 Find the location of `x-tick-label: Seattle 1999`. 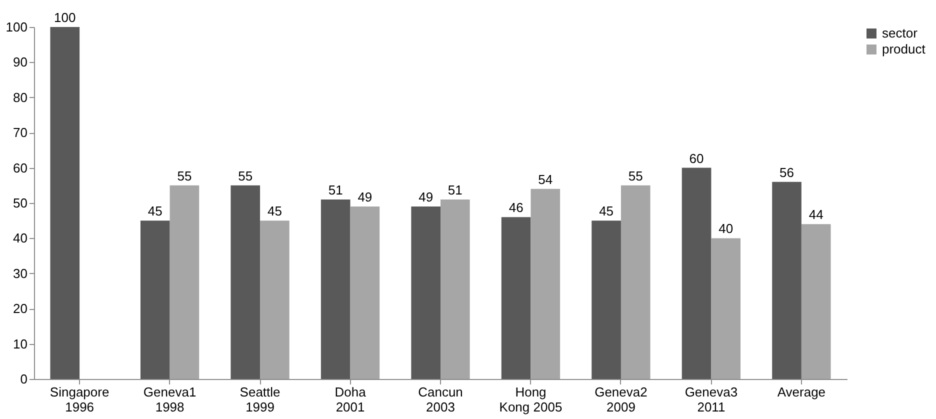

x-tick-label: Seattle 1999 is located at coordinates (260, 399).